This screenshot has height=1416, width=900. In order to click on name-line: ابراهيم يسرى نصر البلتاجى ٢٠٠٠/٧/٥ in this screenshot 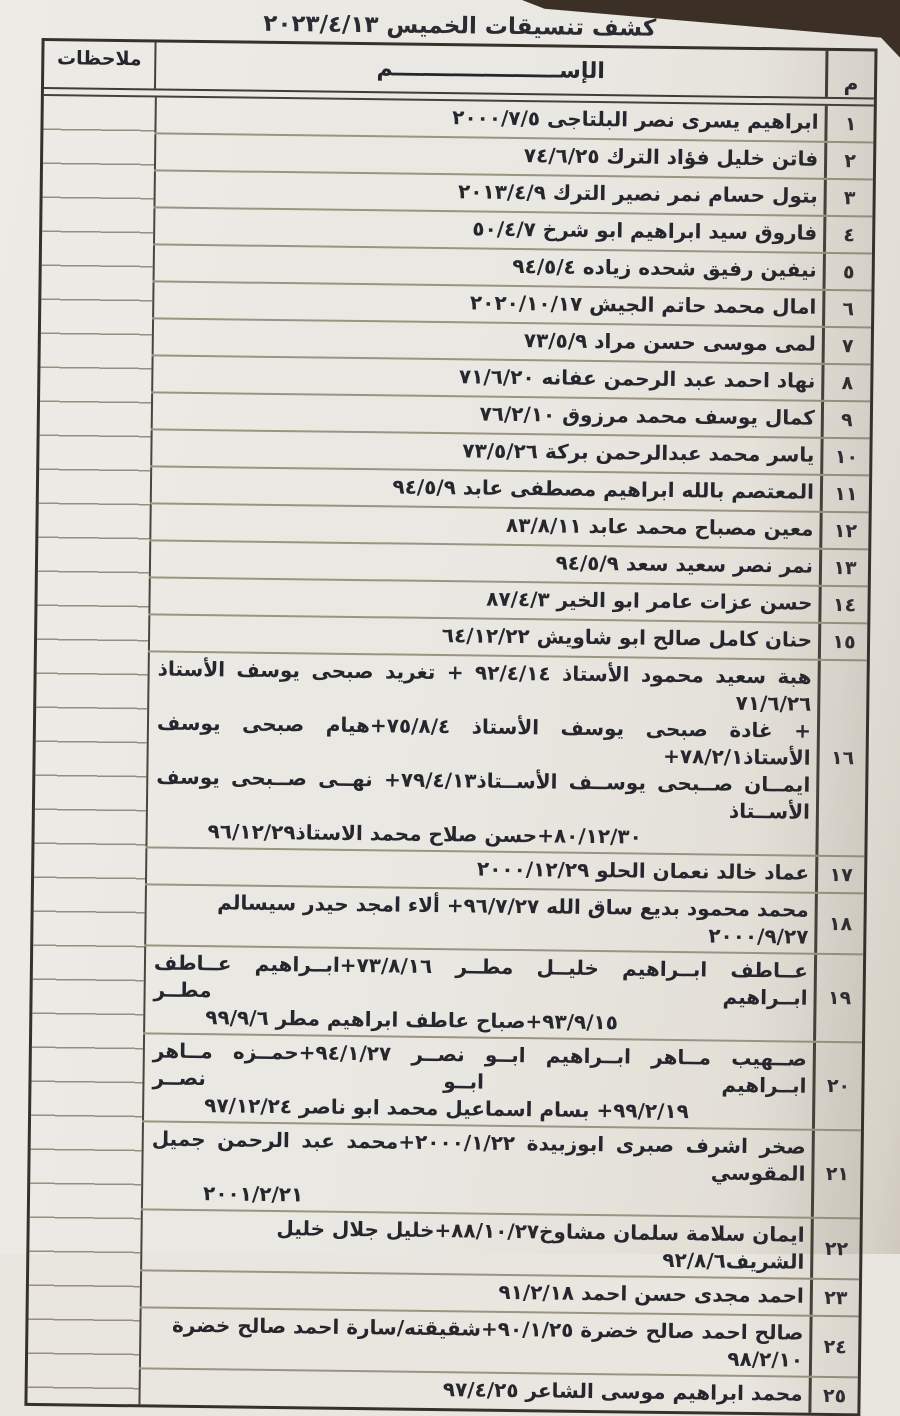, I will do `click(635, 119)`.